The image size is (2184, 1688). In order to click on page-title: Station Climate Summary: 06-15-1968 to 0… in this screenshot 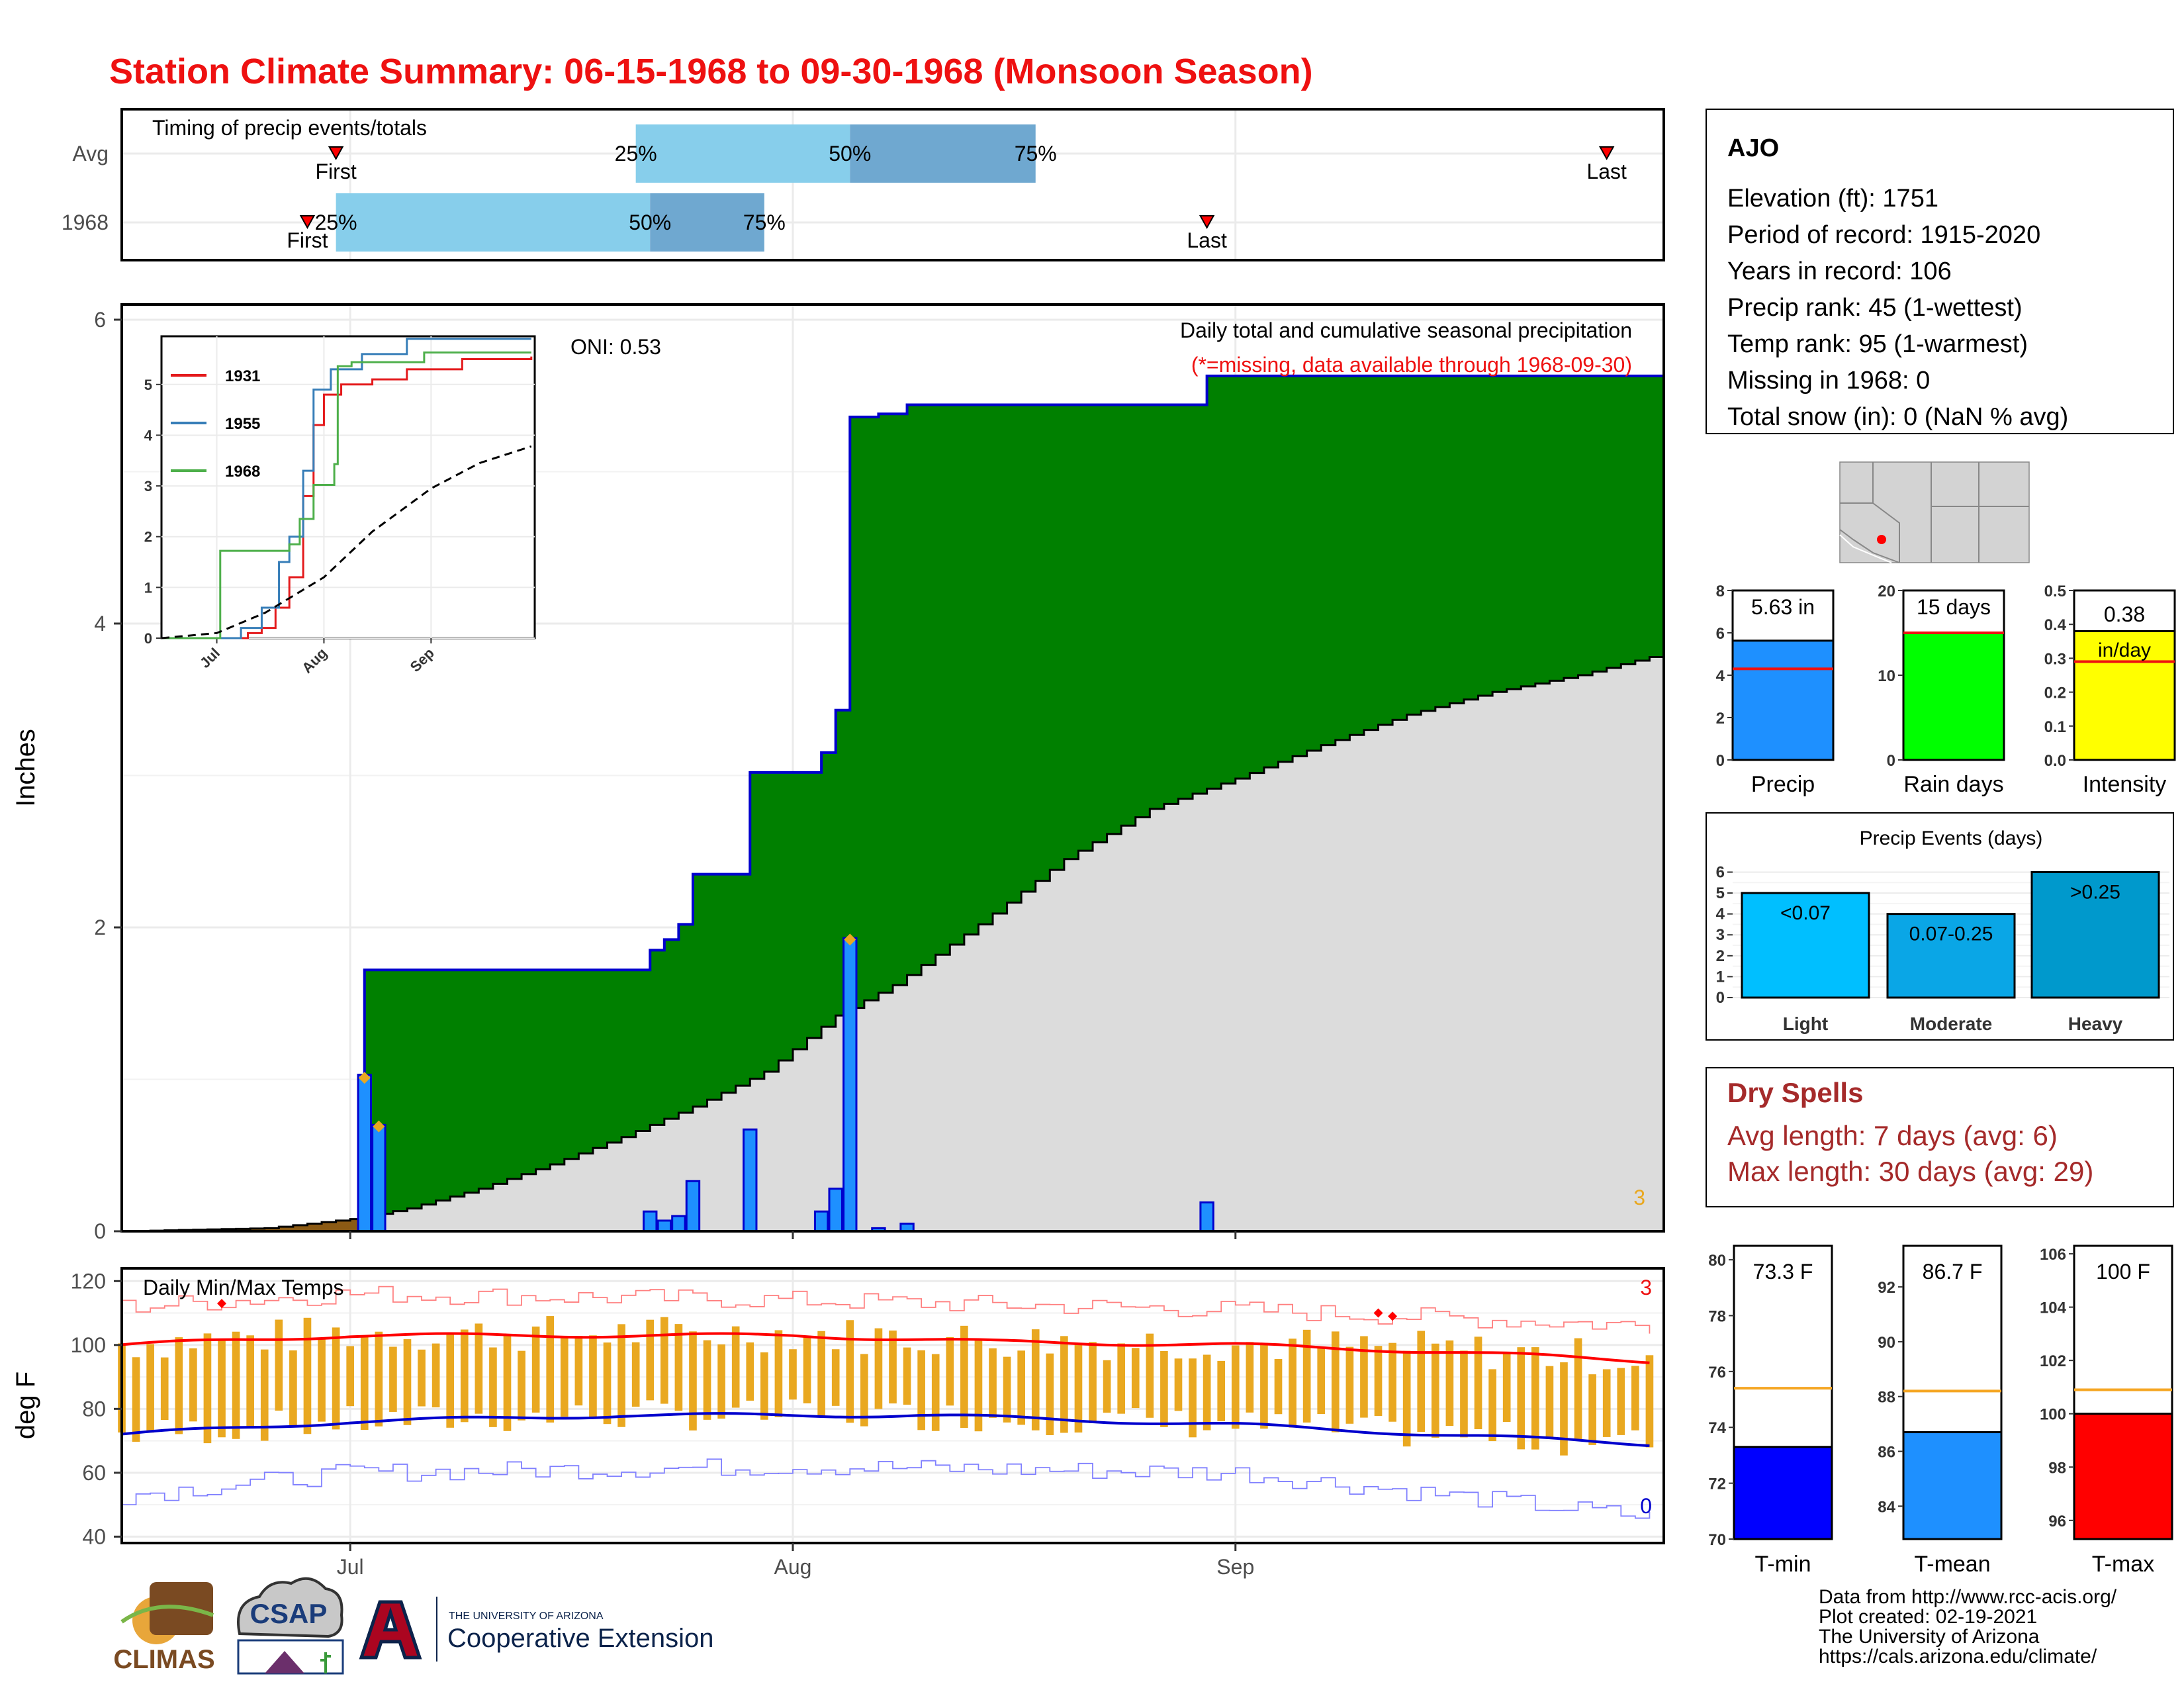, I will do `click(711, 71)`.